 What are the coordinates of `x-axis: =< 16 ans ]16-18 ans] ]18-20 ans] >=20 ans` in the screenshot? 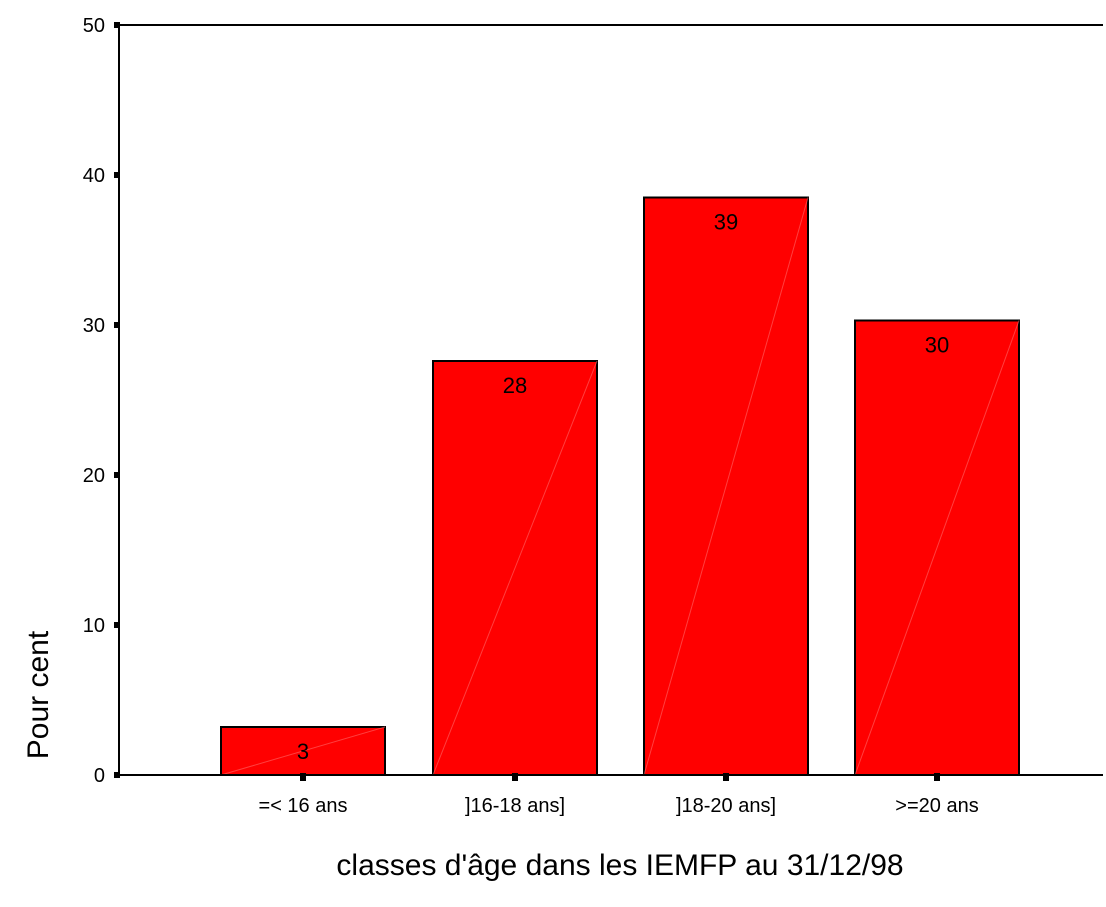 It's located at (609, 795).